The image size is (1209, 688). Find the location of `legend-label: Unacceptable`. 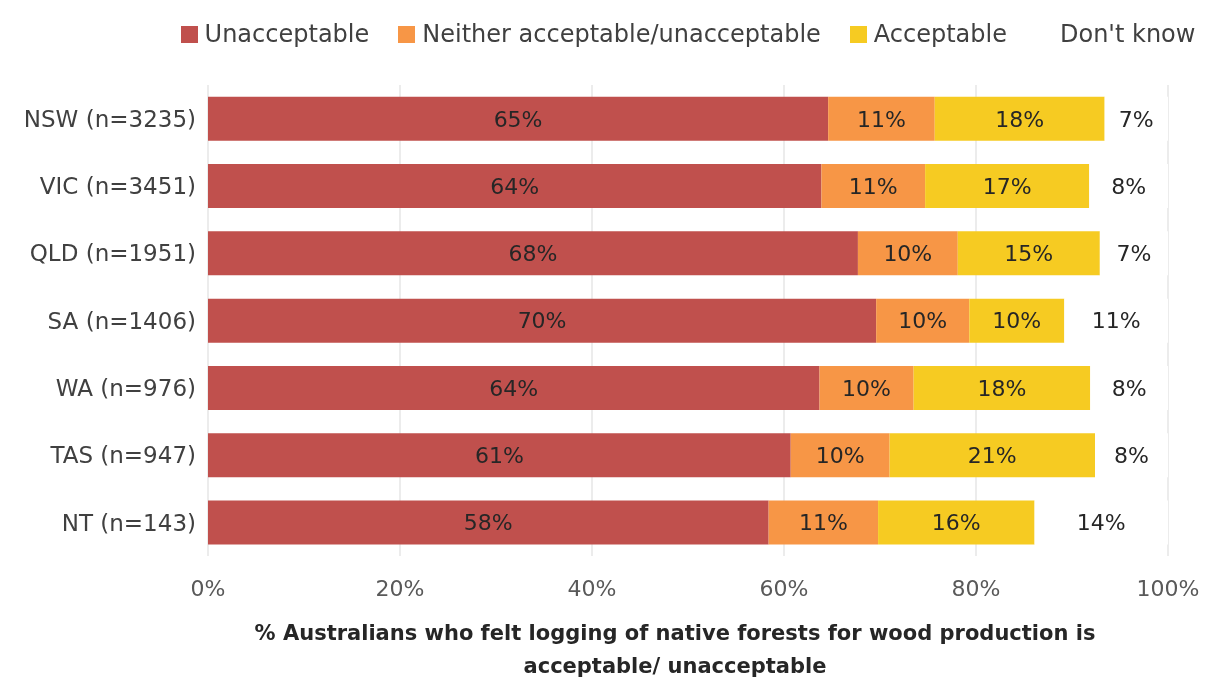

legend-label: Unacceptable is located at coordinates (287, 34).